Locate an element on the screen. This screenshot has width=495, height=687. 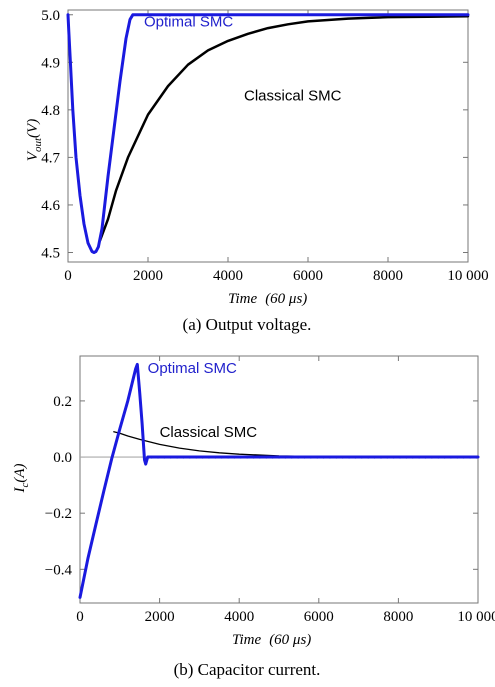
y-tick-label: 4.8 is located at coordinates (50, 111).